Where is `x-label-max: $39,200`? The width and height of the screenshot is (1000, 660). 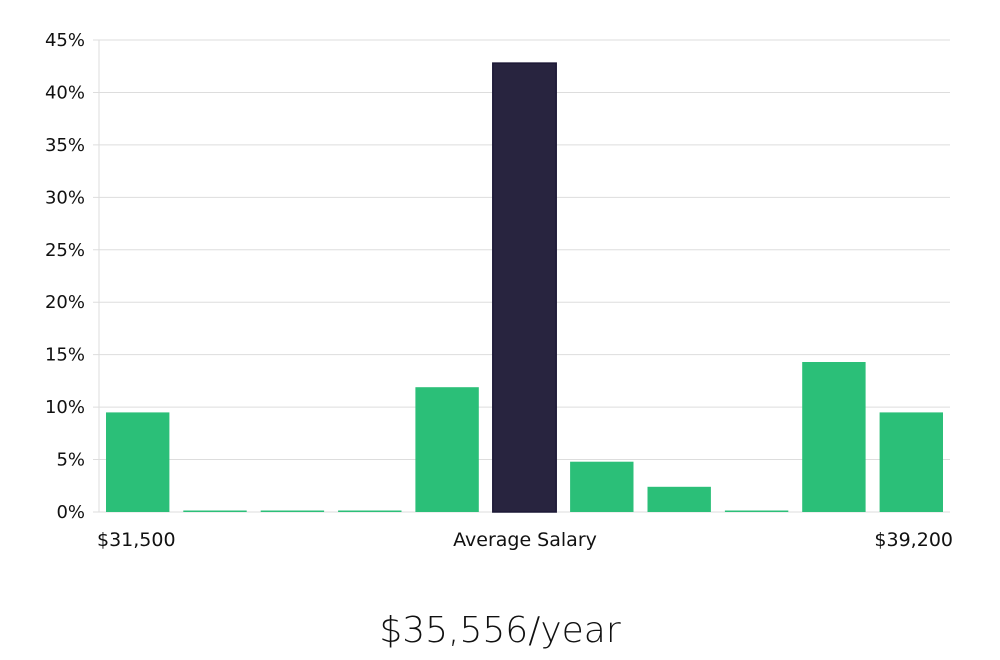
x-label-max: $39,200 is located at coordinates (913, 540).